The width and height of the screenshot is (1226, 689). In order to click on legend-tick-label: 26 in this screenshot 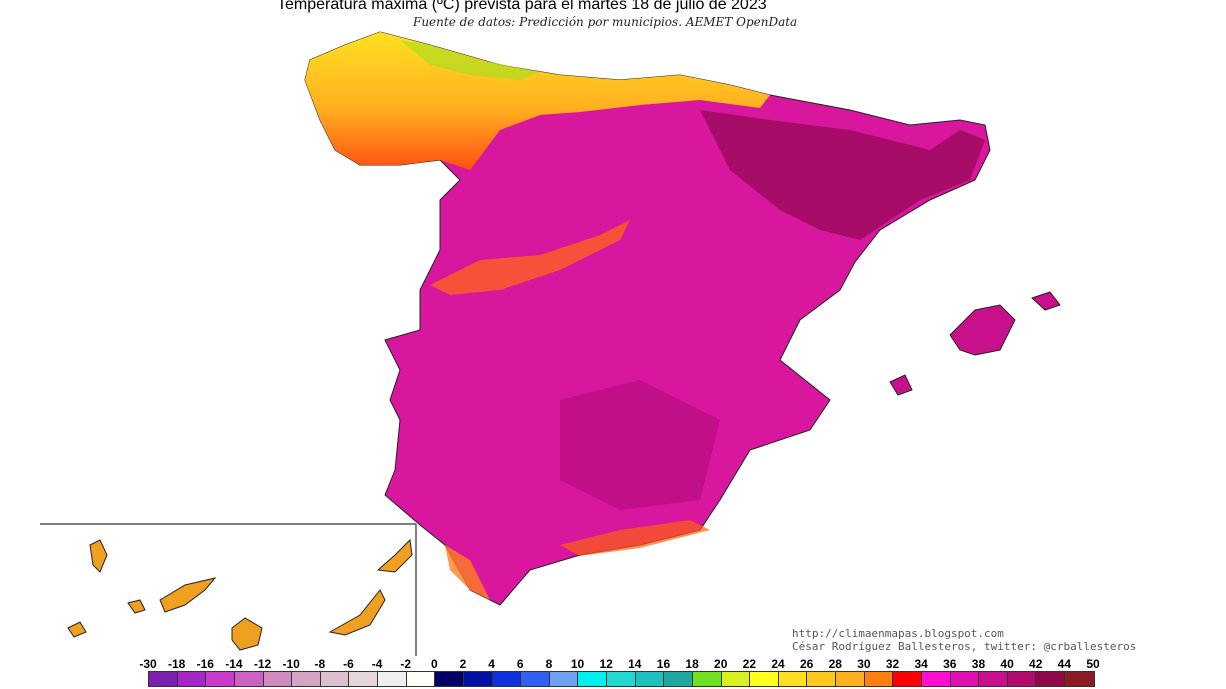, I will do `click(806, 664)`.